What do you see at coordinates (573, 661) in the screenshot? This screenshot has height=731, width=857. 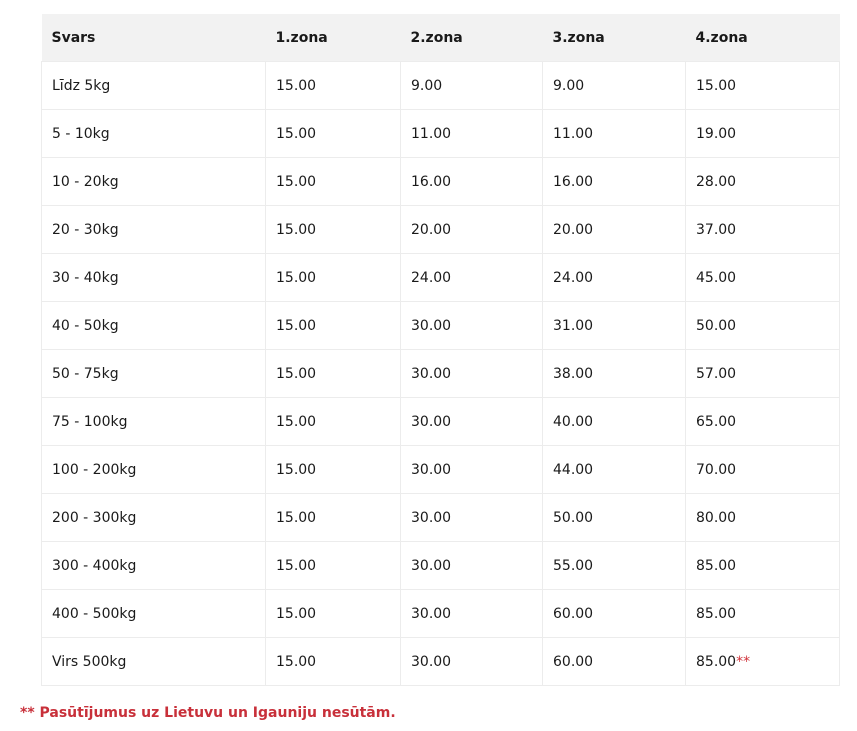 I see `cell-value: 60.00` at bounding box center [573, 661].